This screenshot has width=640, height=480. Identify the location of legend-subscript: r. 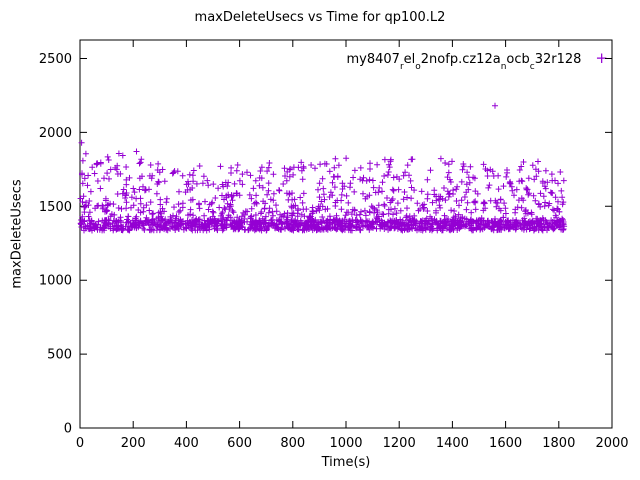
(401, 66).